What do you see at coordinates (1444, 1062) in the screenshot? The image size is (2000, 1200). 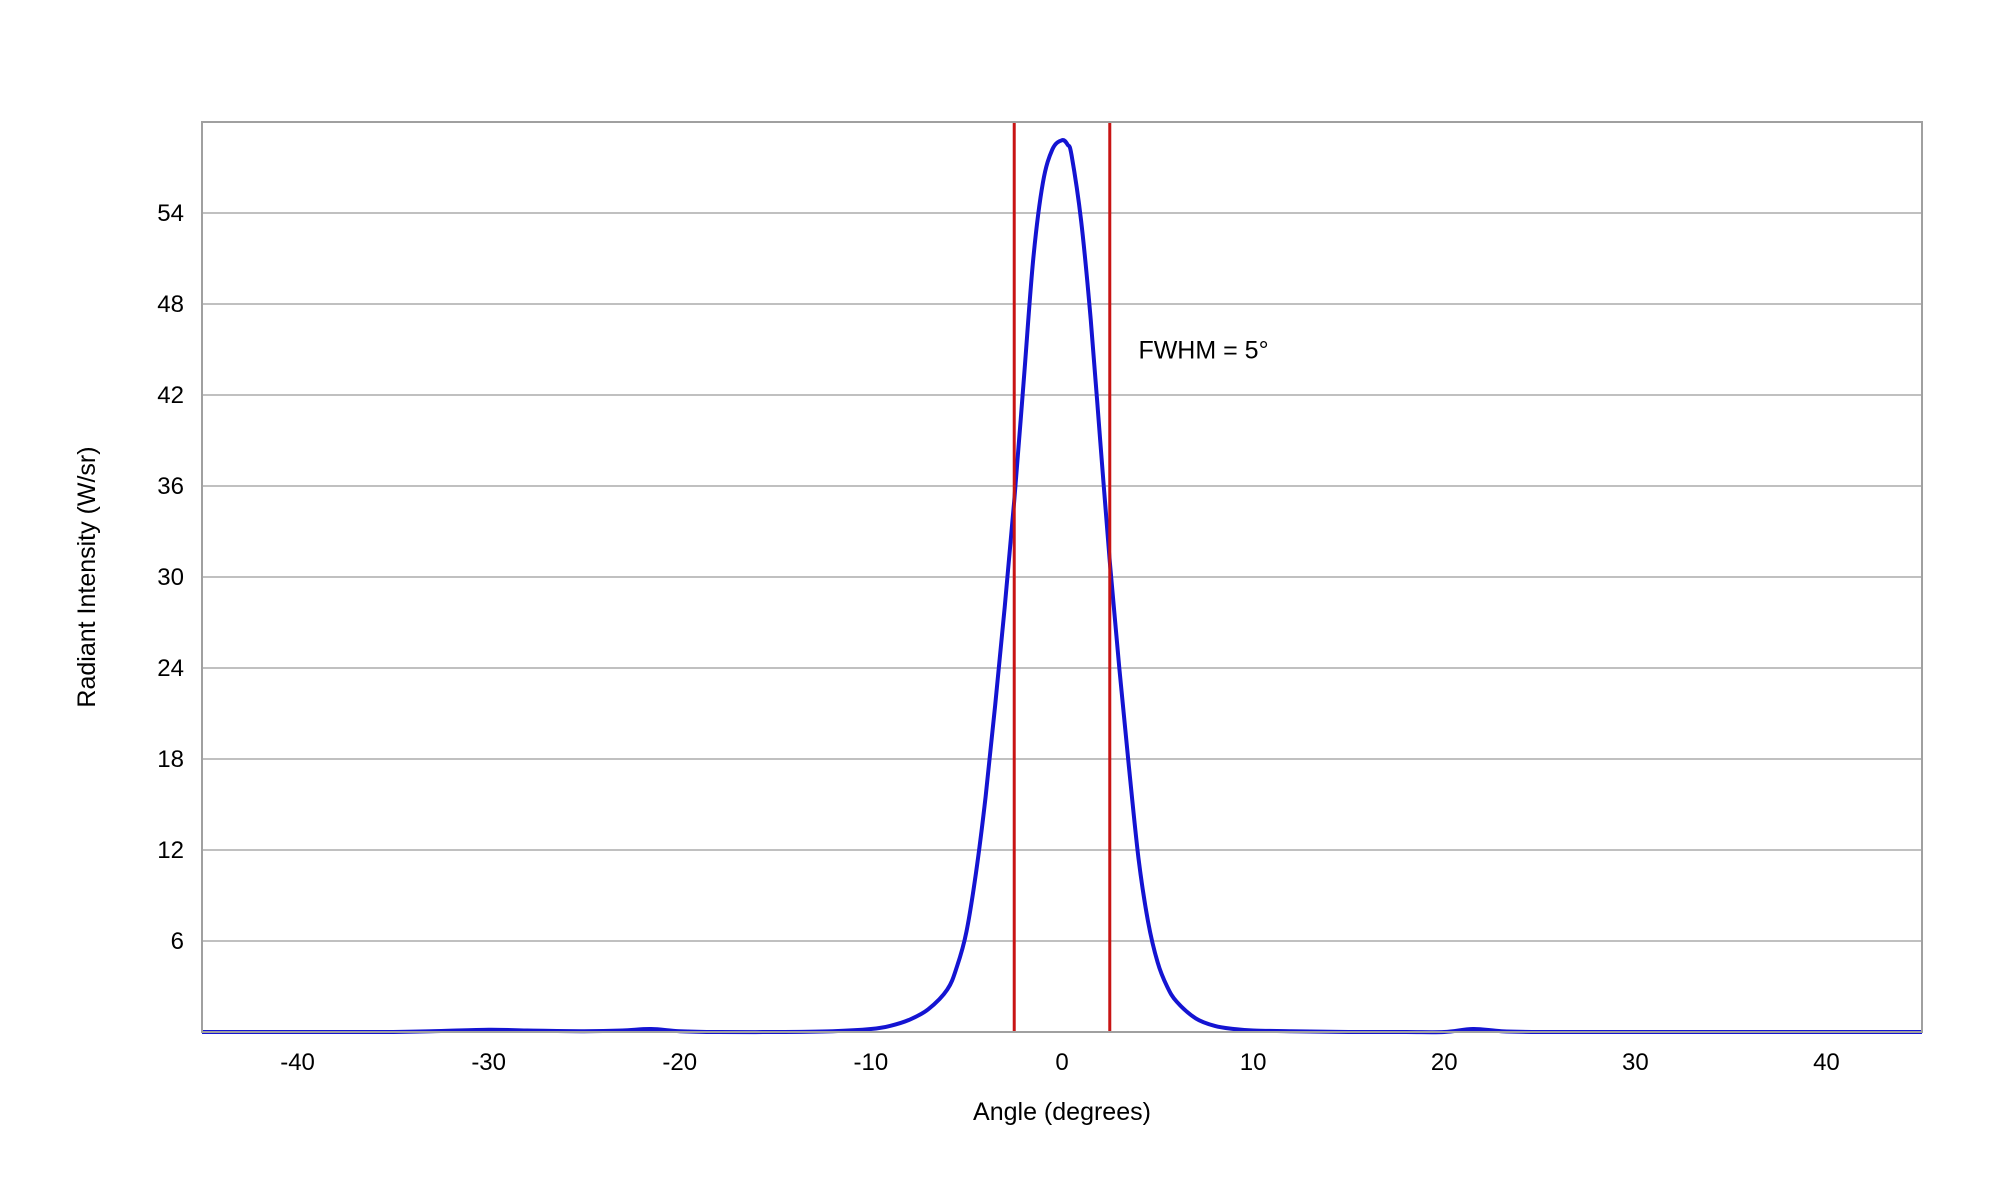 I see `x-tick-label: 20` at bounding box center [1444, 1062].